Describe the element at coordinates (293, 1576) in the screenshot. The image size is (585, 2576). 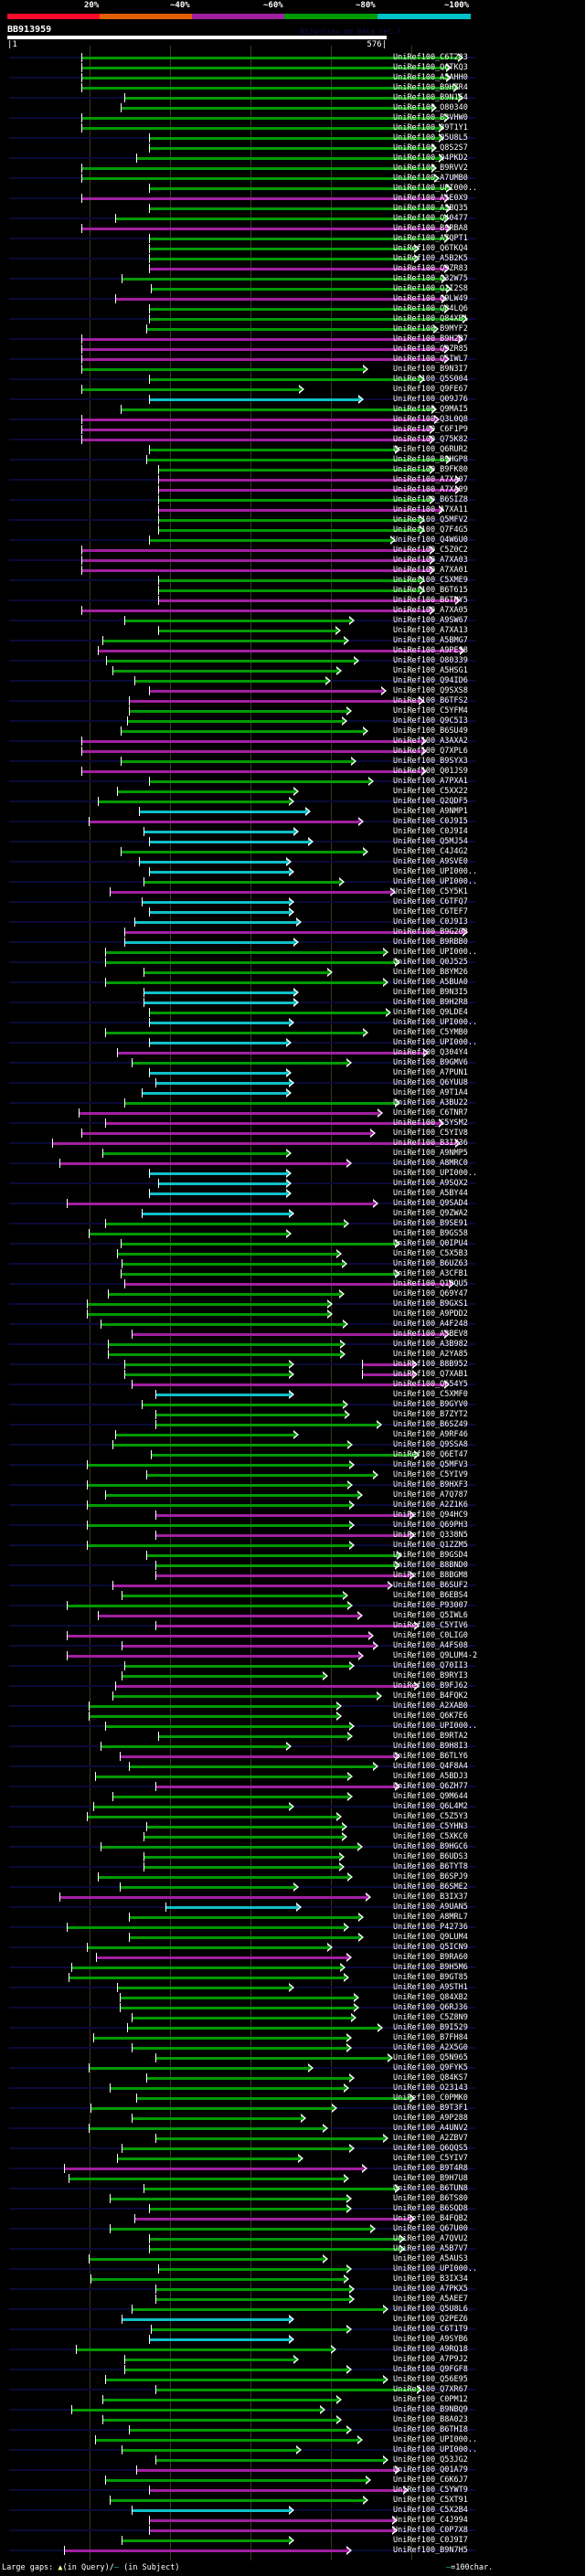
I see `hit-row: UniRef100_B8BGM8` at that location.